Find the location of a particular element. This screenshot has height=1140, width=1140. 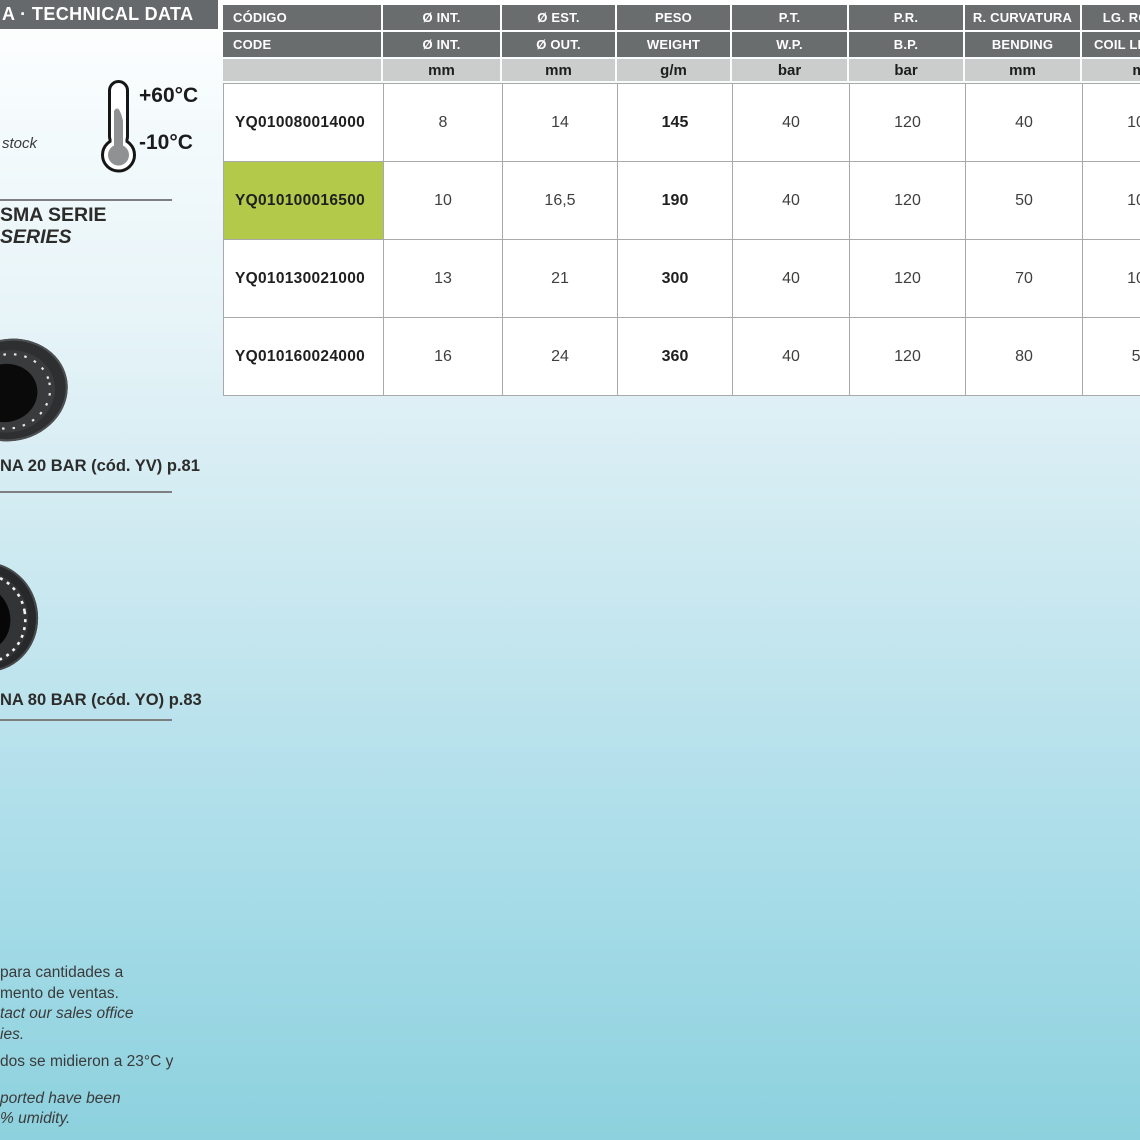

table-cell: 24 is located at coordinates (560, 357).